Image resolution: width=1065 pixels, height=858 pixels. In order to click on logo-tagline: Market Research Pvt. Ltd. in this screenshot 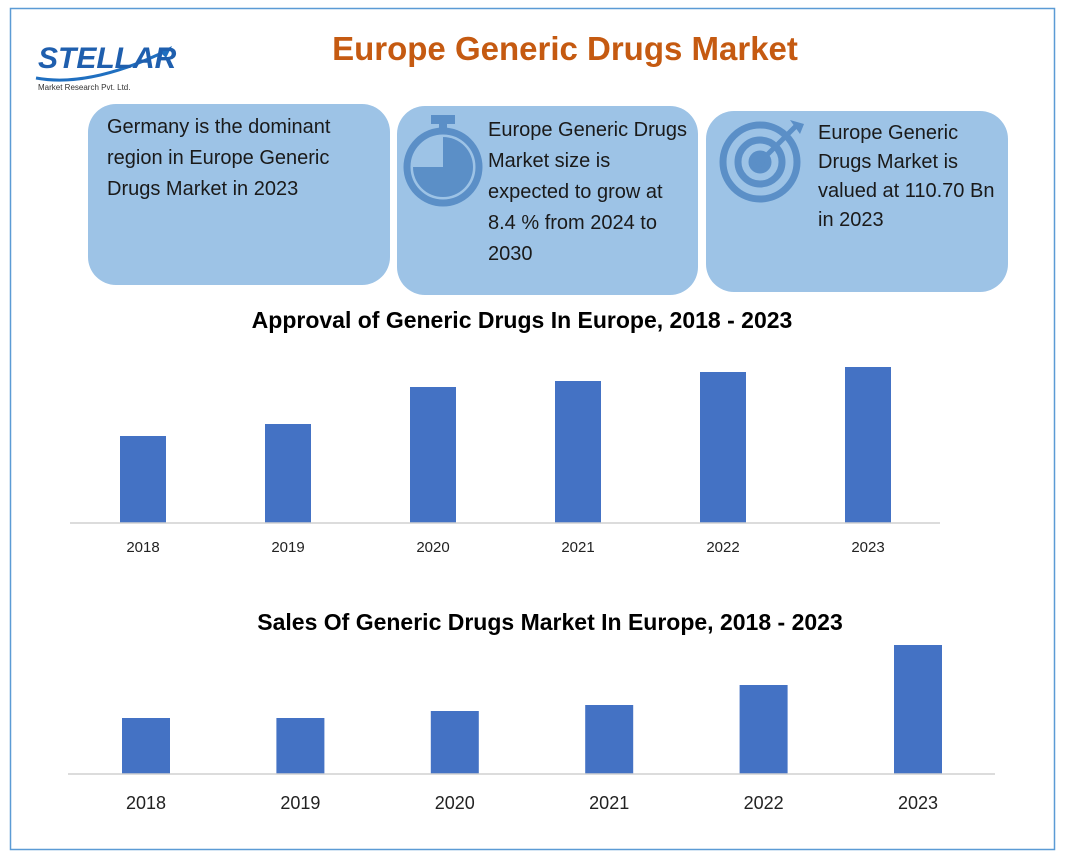, I will do `click(84, 87)`.